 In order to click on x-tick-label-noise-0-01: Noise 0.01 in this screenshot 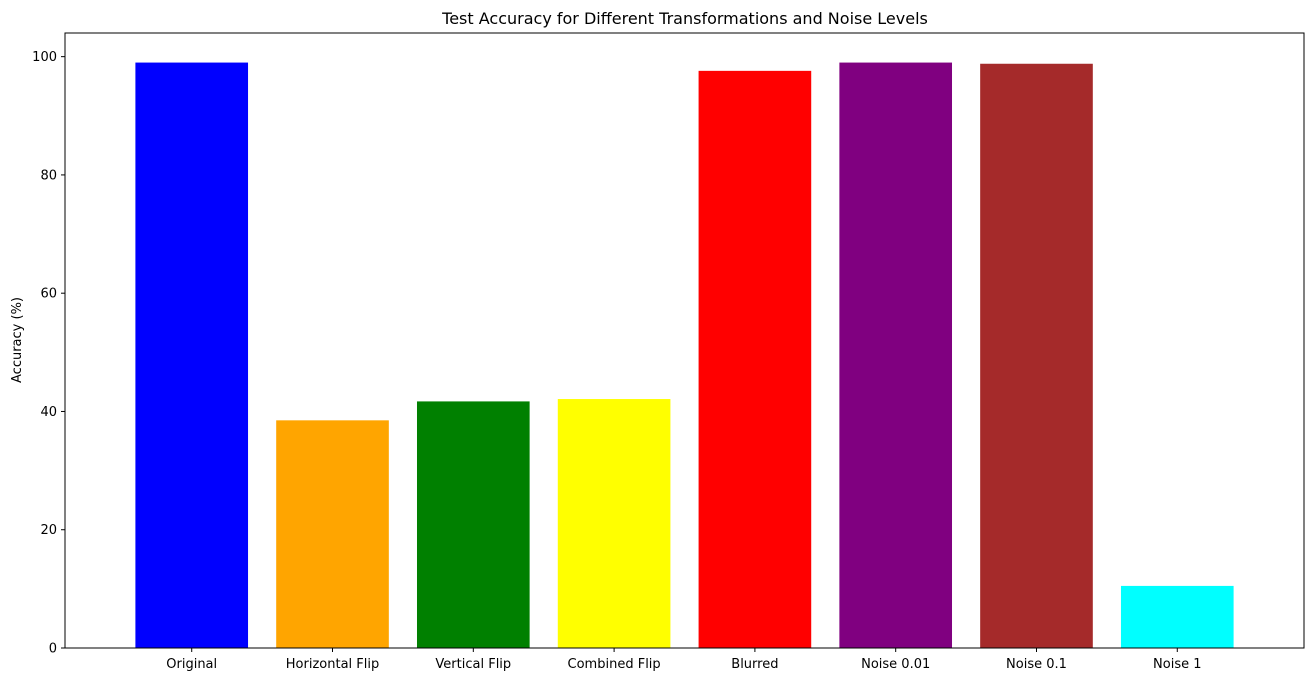, I will do `click(895, 664)`.